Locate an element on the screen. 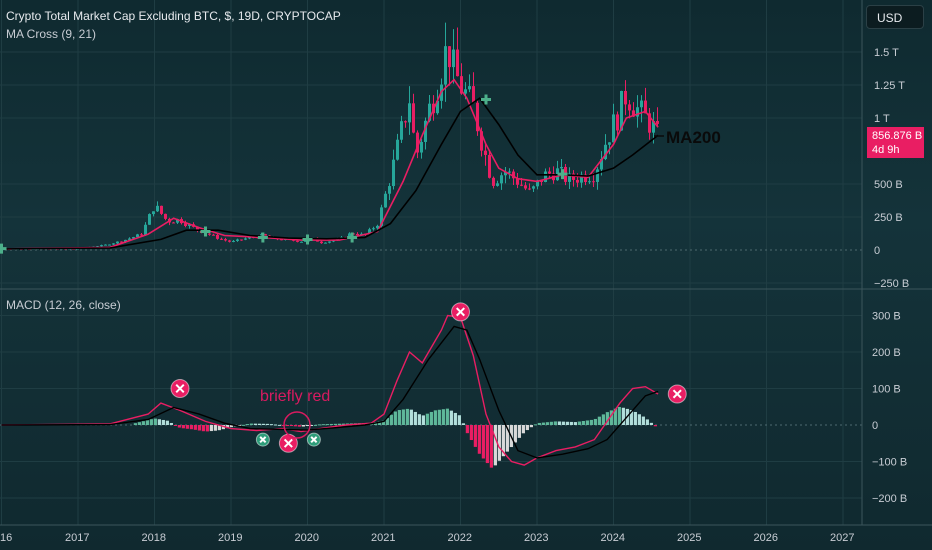 The image size is (932, 550). time-axis-label: 2026 is located at coordinates (766, 538).